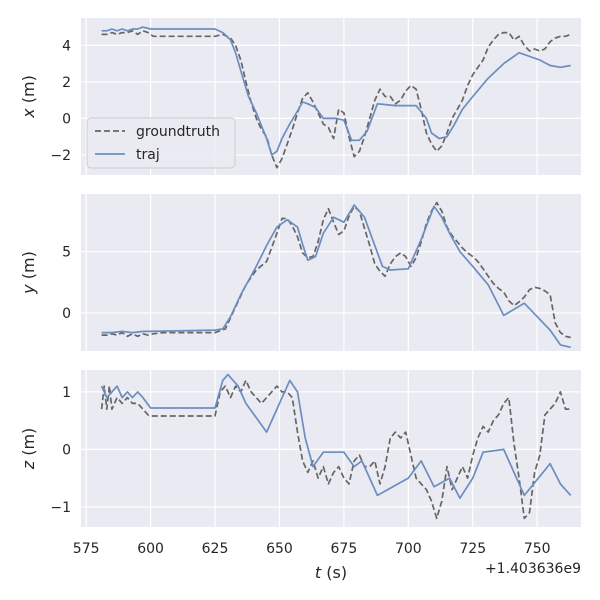  Describe the element at coordinates (533, 569) in the screenshot. I see `x-offset-label: +1.403636e9` at that location.